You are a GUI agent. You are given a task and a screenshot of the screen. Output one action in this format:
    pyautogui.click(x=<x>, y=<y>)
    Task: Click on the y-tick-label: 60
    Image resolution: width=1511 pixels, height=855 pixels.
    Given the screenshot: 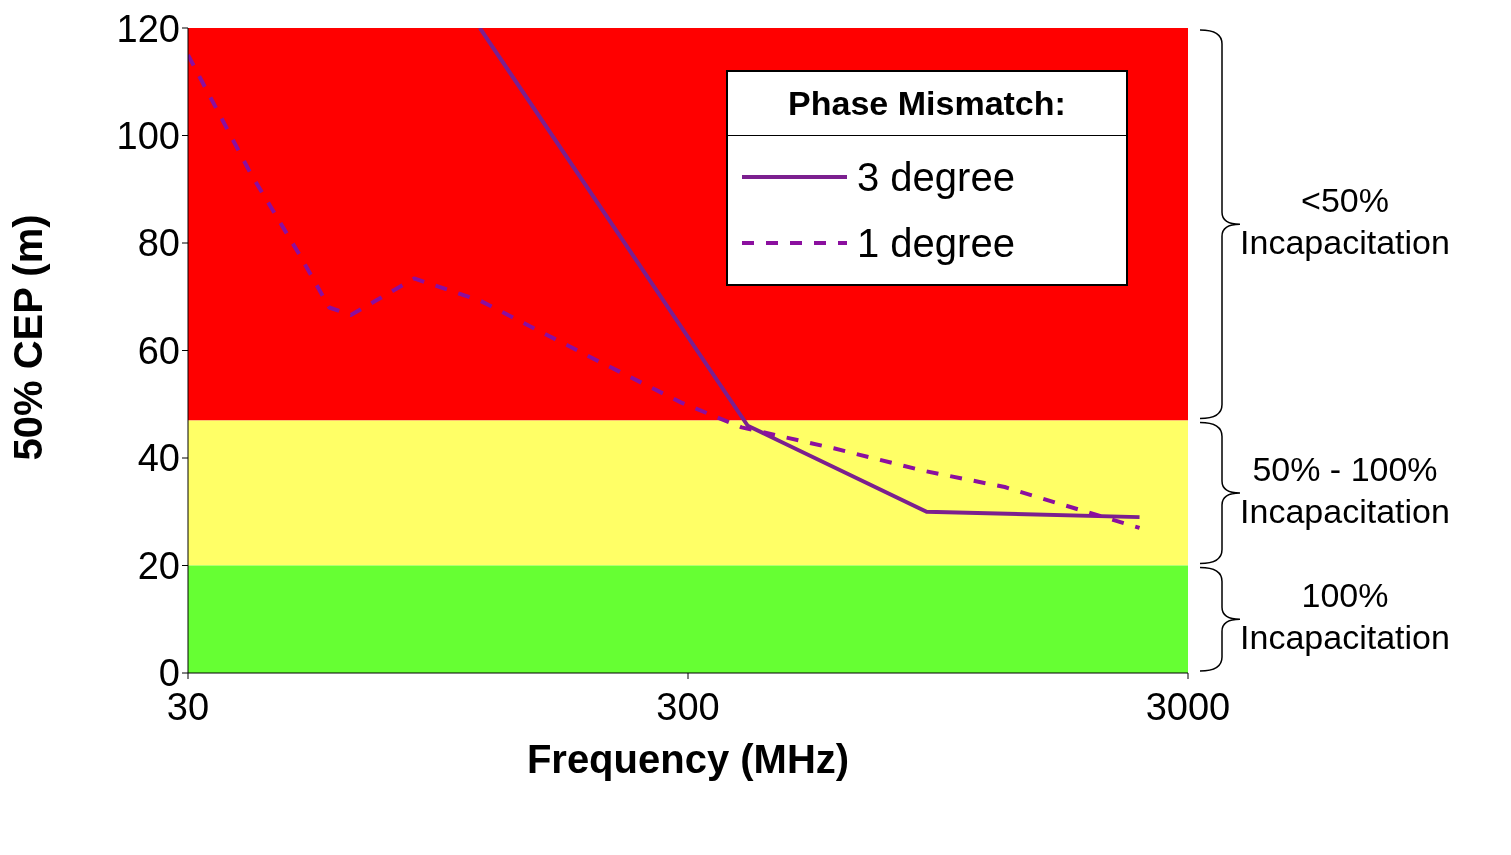 What is the action you would take?
    pyautogui.click(x=158, y=350)
    